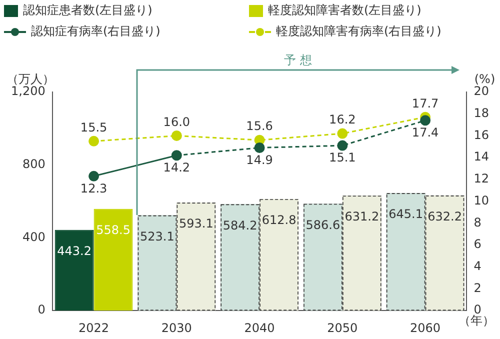 The width and height of the screenshot is (500, 339). What do you see at coordinates (94, 327) in the screenshot?
I see `x-tick-label: 2022` at bounding box center [94, 327].